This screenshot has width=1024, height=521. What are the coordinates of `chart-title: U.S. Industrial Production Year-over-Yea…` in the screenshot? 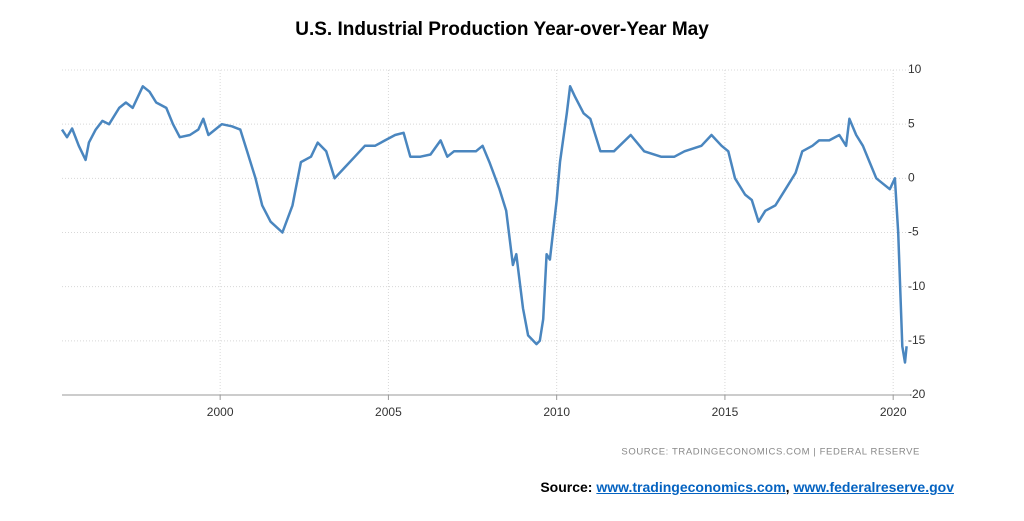 It's located at (502, 29).